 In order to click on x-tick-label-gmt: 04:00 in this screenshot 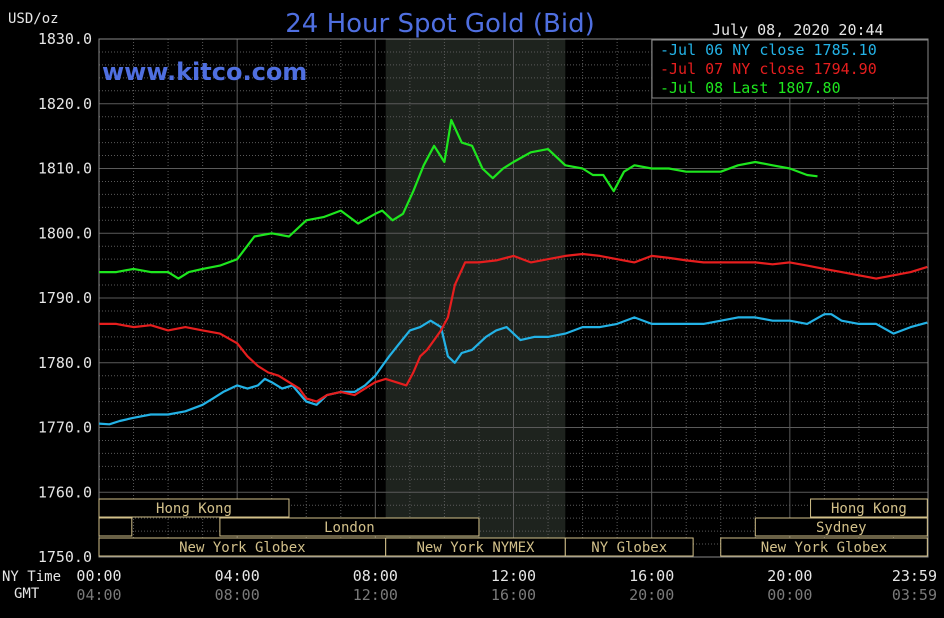, I will do `click(98, 595)`.